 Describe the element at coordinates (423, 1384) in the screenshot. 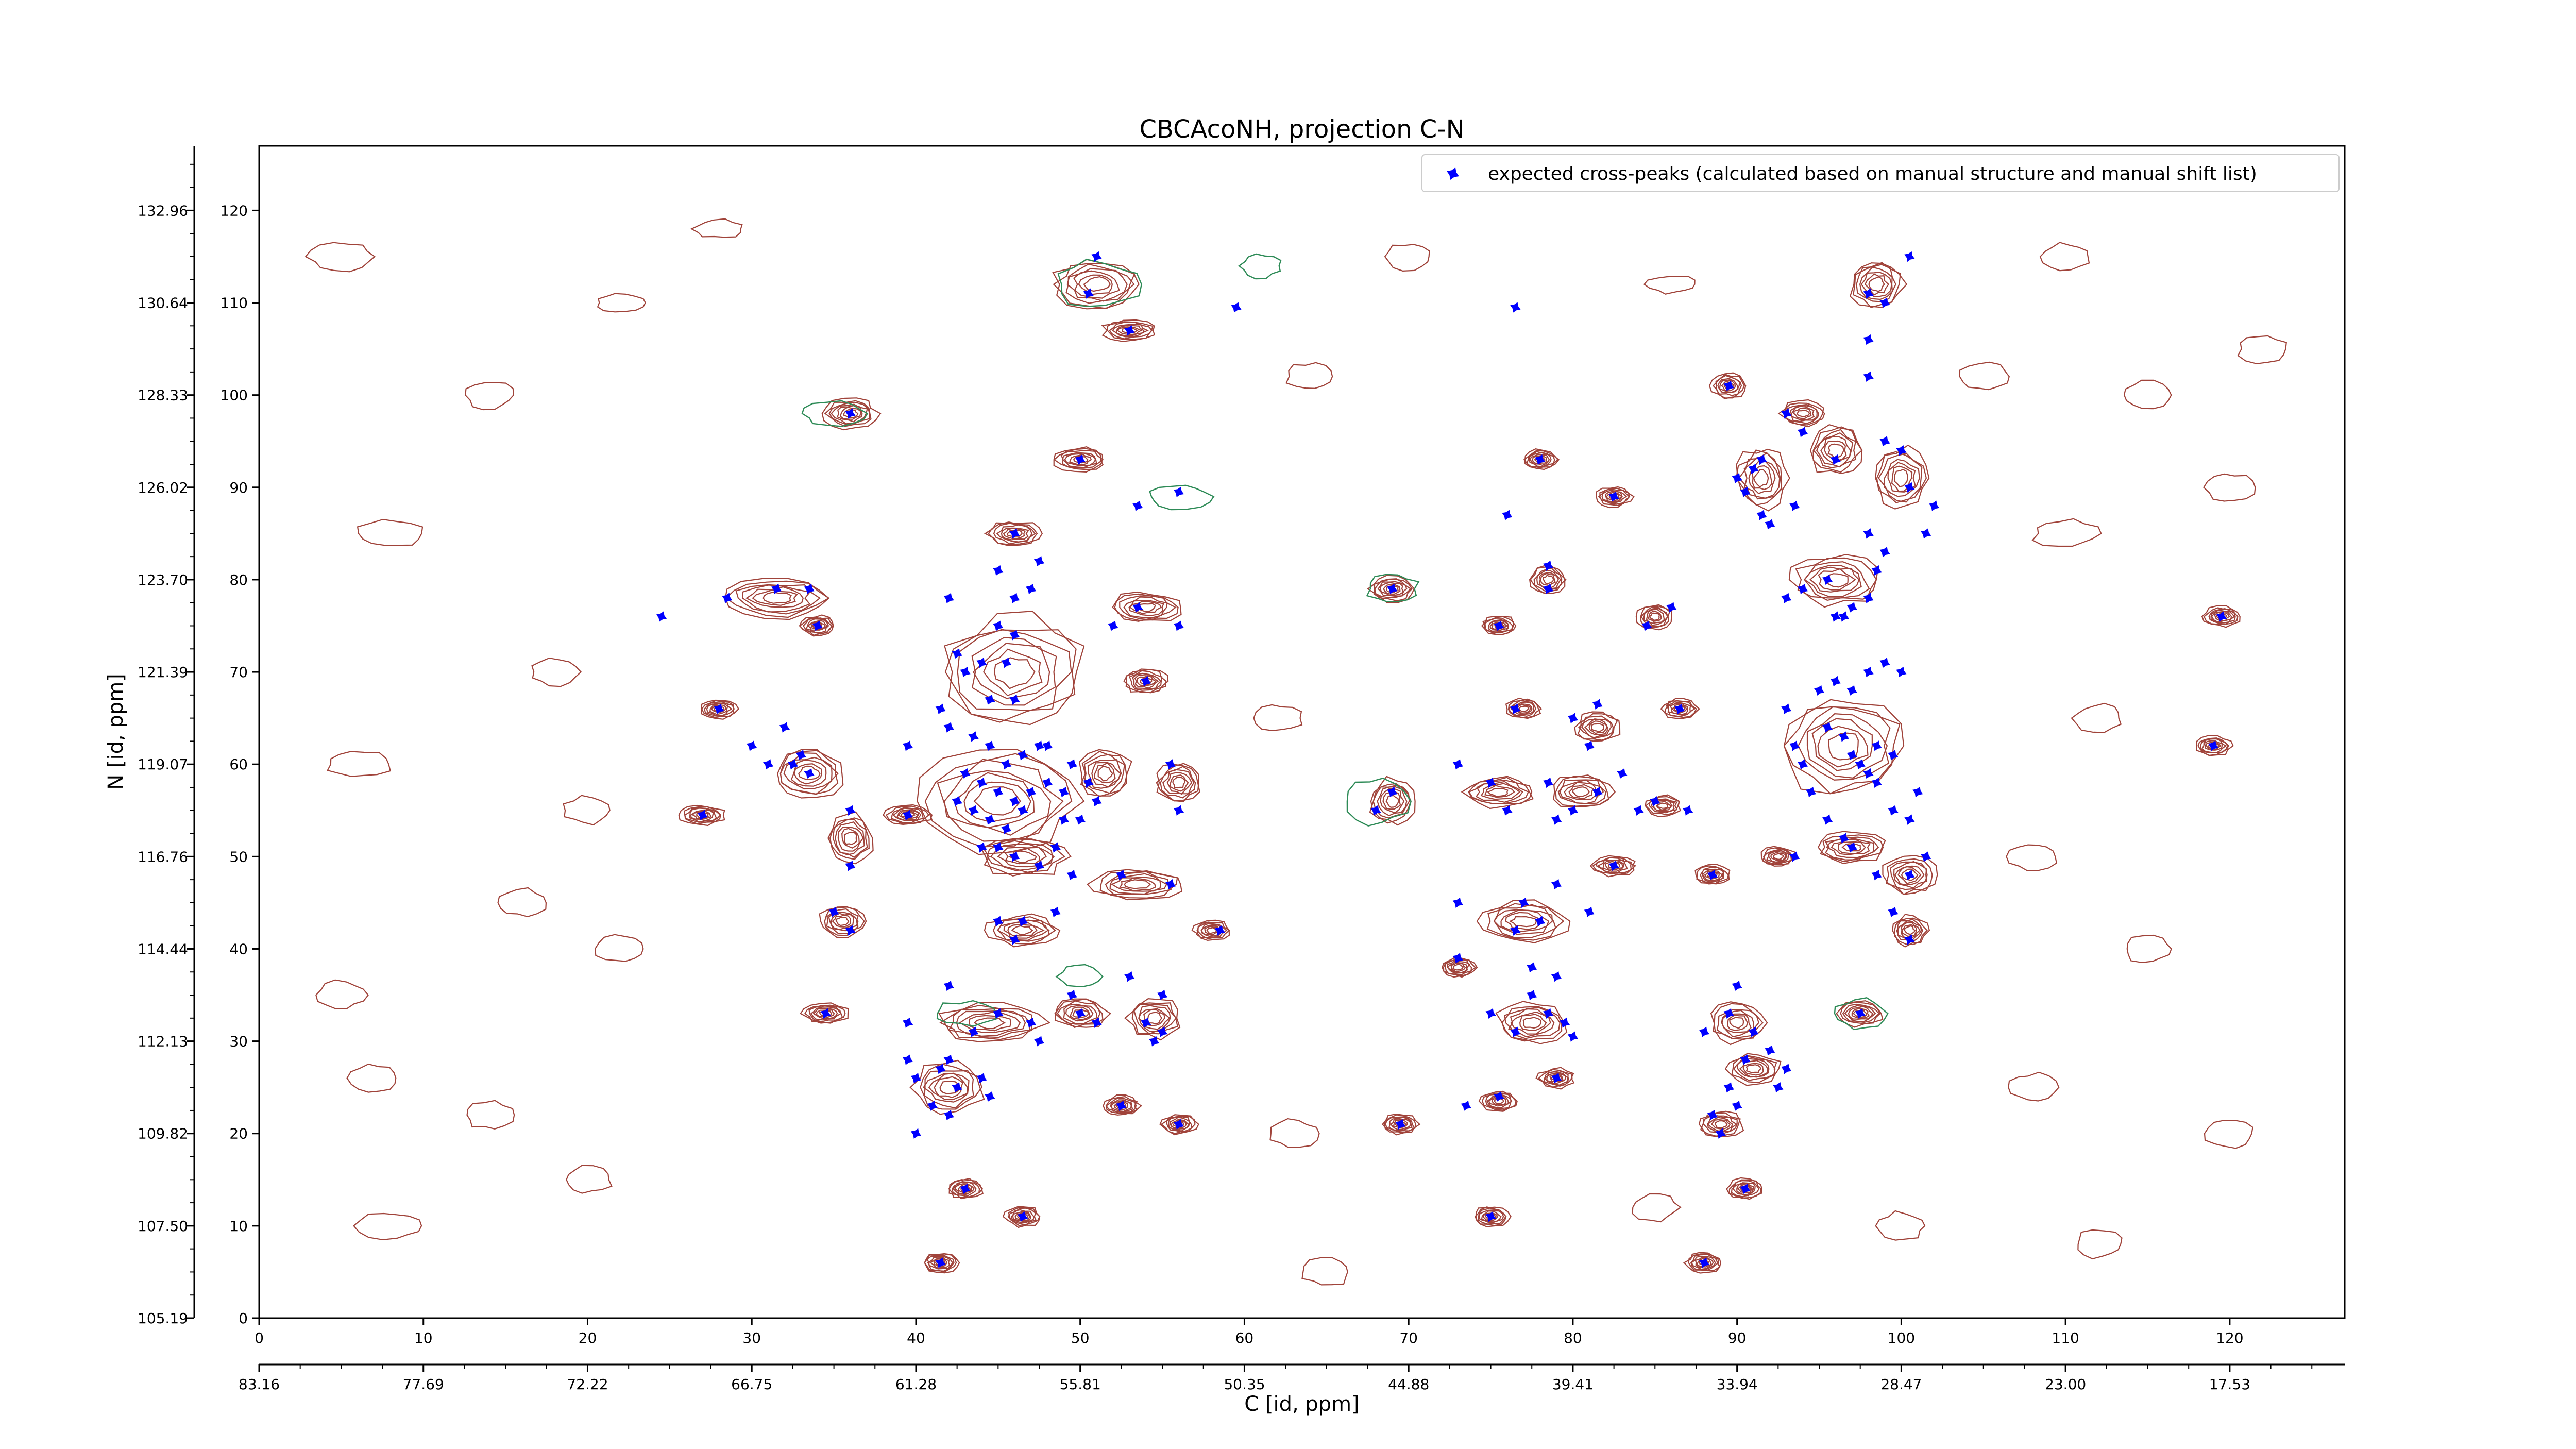

I see `x-ppm-tick-label: 77.69` at that location.